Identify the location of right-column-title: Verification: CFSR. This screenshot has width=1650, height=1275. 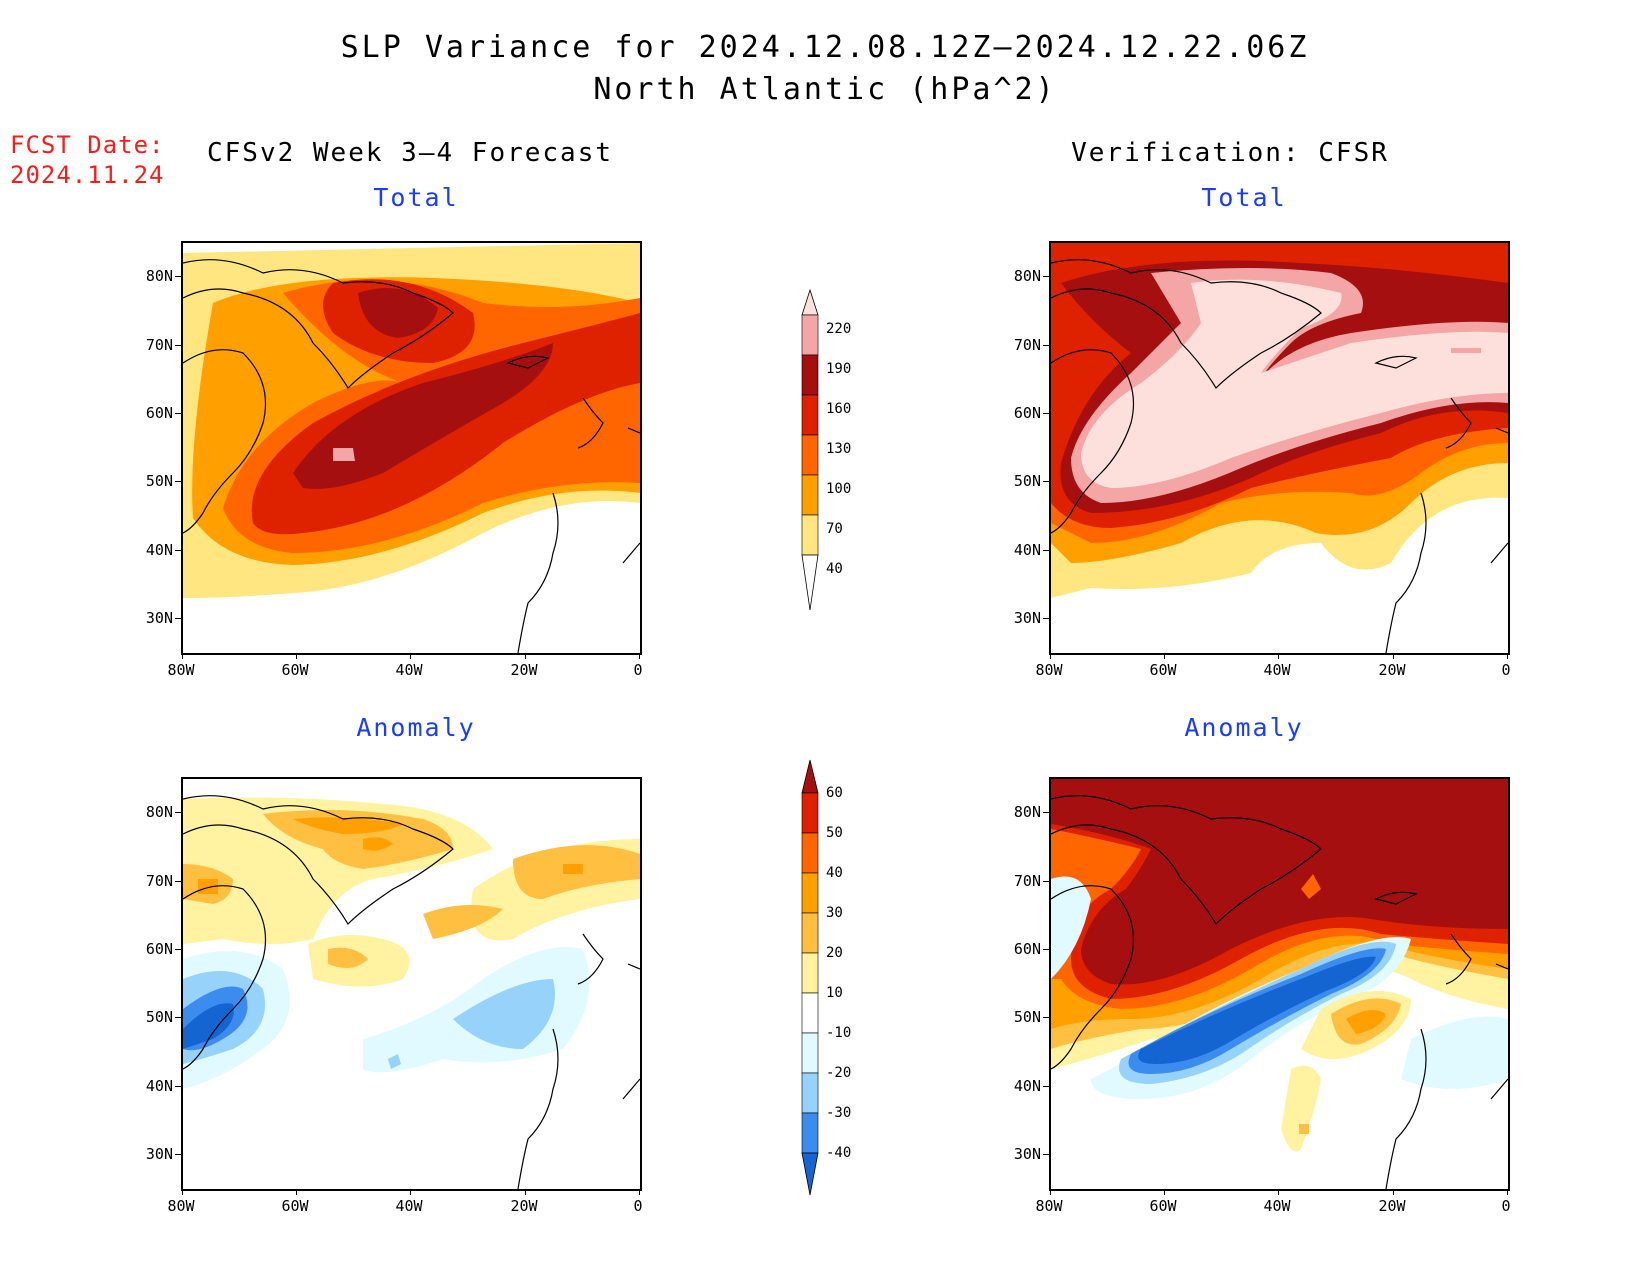
(1230, 153).